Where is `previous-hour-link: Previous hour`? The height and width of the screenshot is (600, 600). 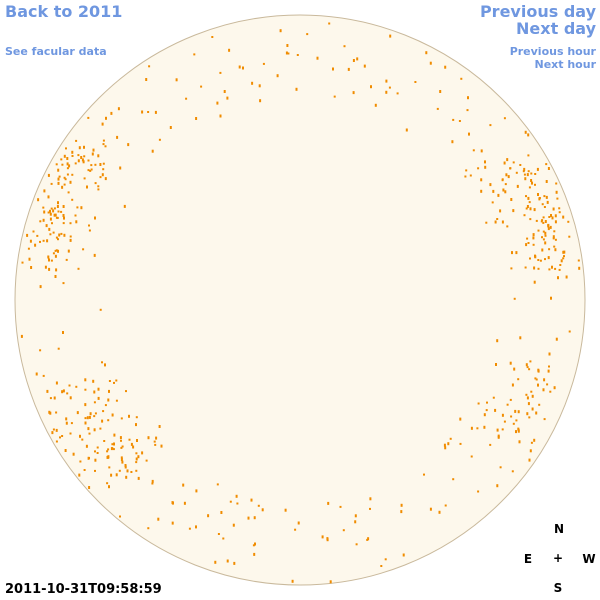 previous-hour-link: Previous hour is located at coordinates (552, 51).